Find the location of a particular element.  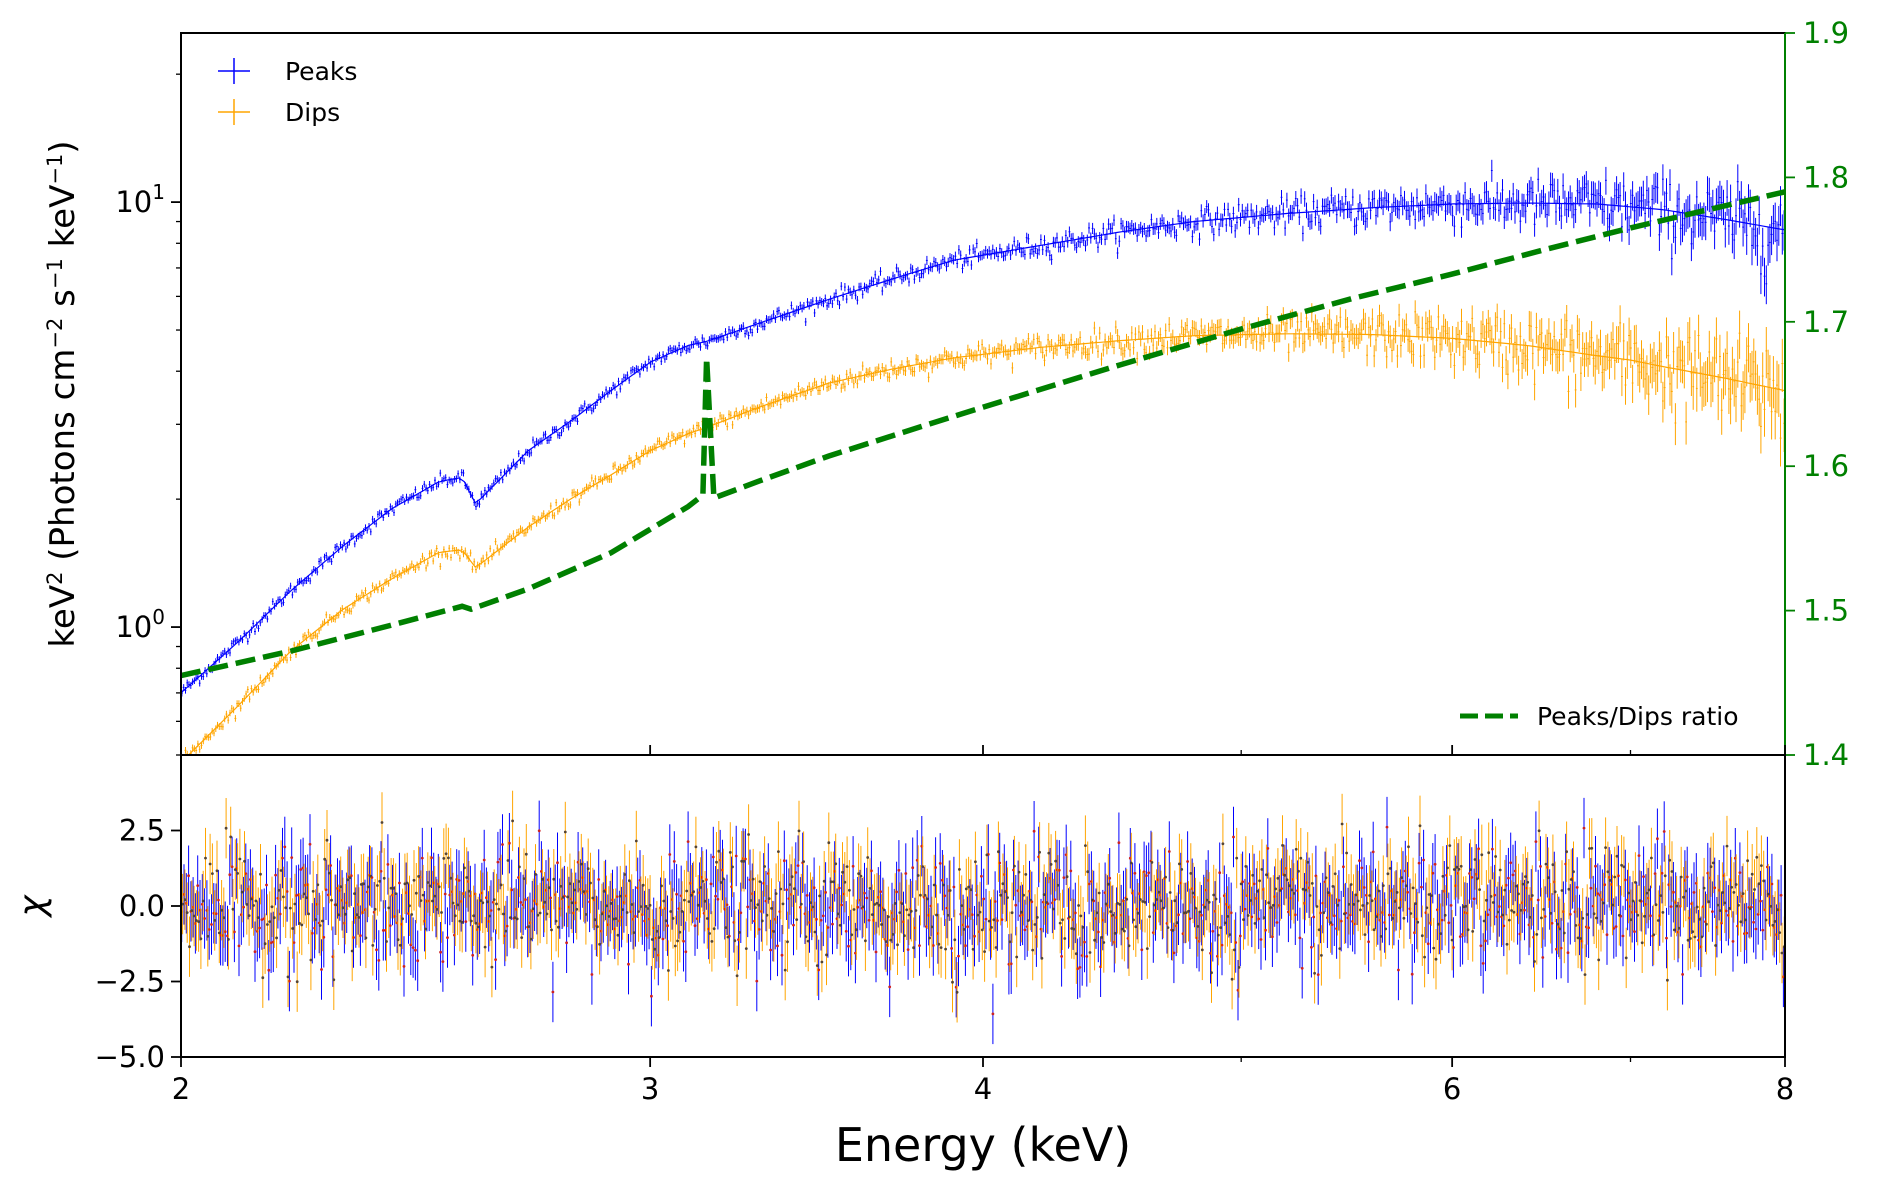

legend-entry-peaks: Peaks is located at coordinates (287, 71).